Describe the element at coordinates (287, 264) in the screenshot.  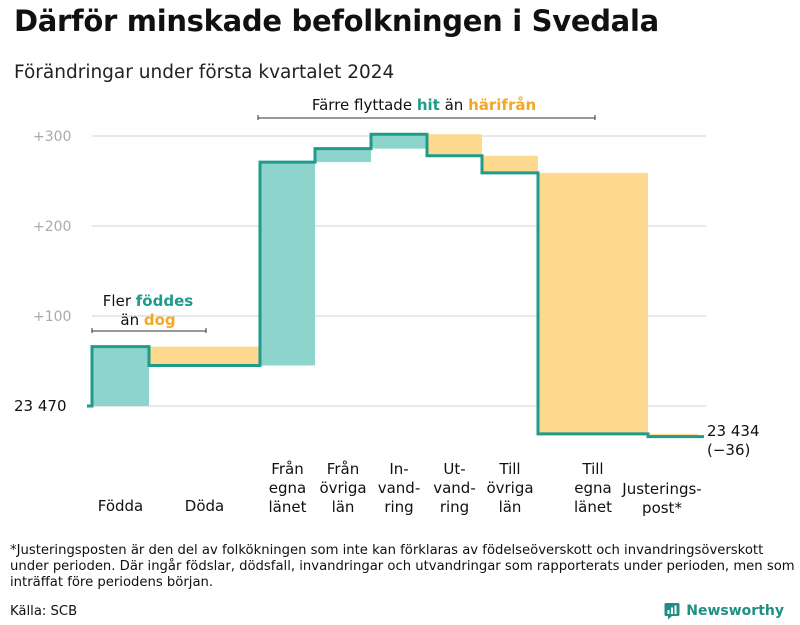
I see `bar-frånegnalänet` at that location.